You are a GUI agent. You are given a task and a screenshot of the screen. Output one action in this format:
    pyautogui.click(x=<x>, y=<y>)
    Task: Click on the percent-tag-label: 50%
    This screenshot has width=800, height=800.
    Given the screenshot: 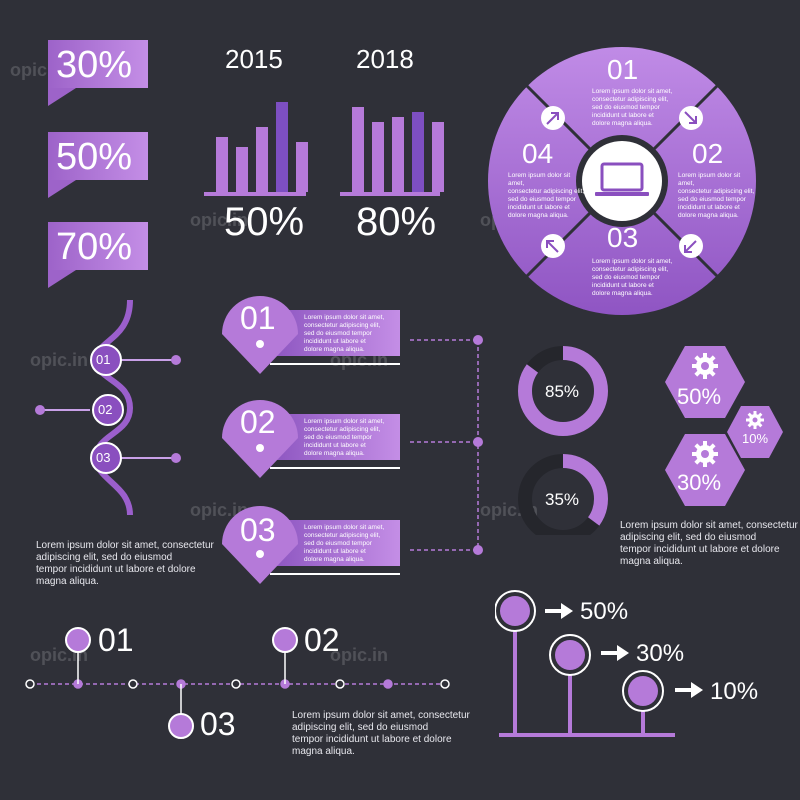 What is the action you would take?
    pyautogui.click(x=94, y=157)
    